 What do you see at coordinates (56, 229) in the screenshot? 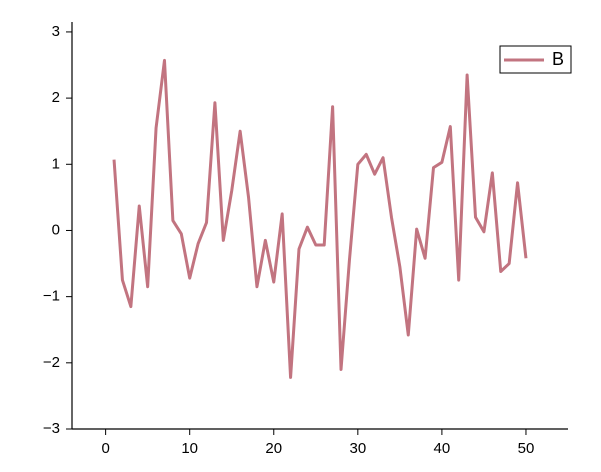
I see `y-tick-label: 0` at bounding box center [56, 229].